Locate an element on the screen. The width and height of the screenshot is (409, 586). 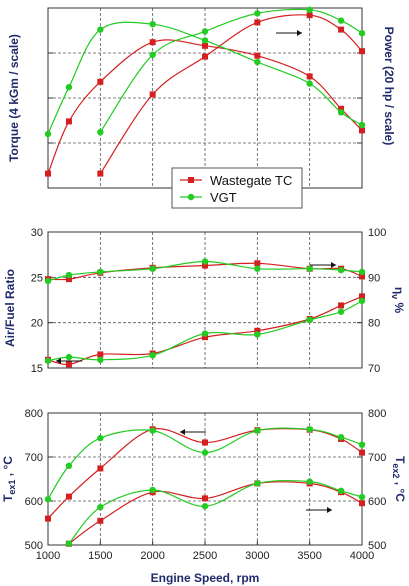
tick-label-x: 3500 is located at coordinates (309, 556).